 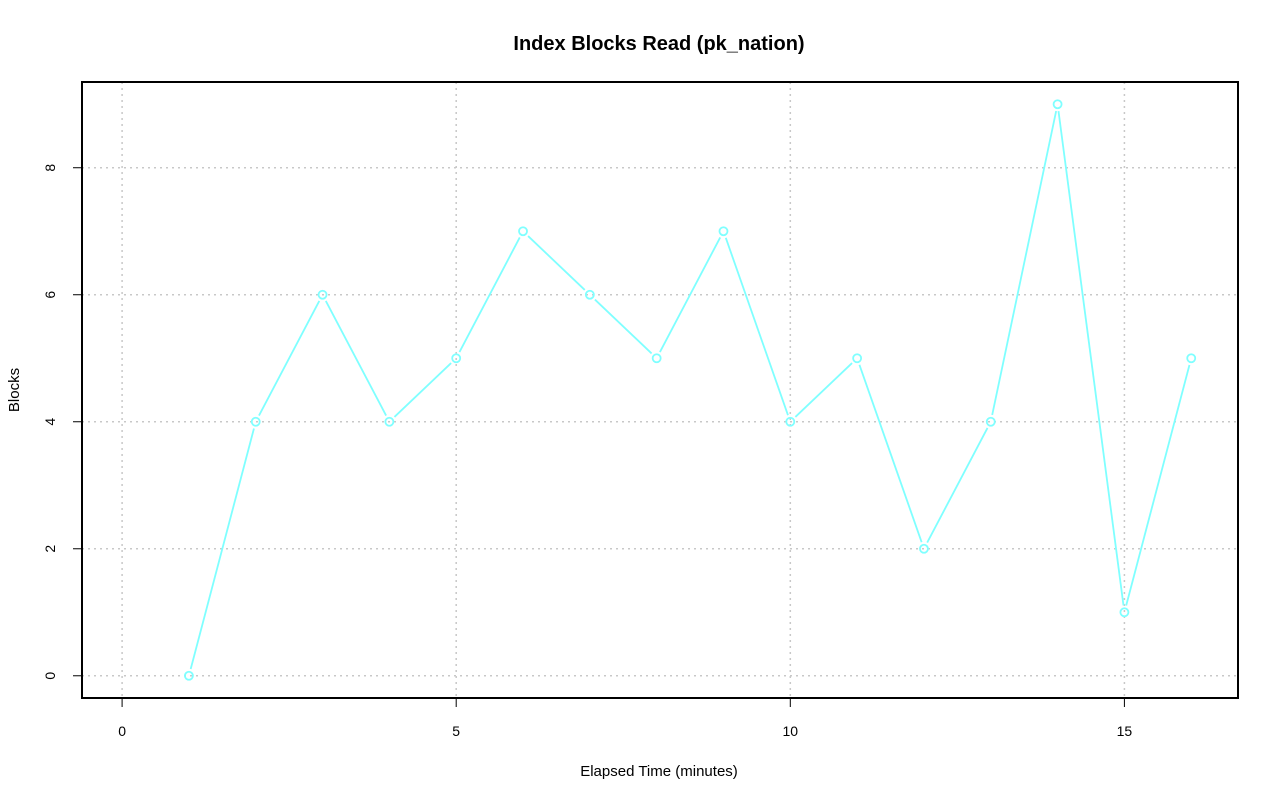 What do you see at coordinates (50, 168) in the screenshot?
I see `y-tick-label: 8` at bounding box center [50, 168].